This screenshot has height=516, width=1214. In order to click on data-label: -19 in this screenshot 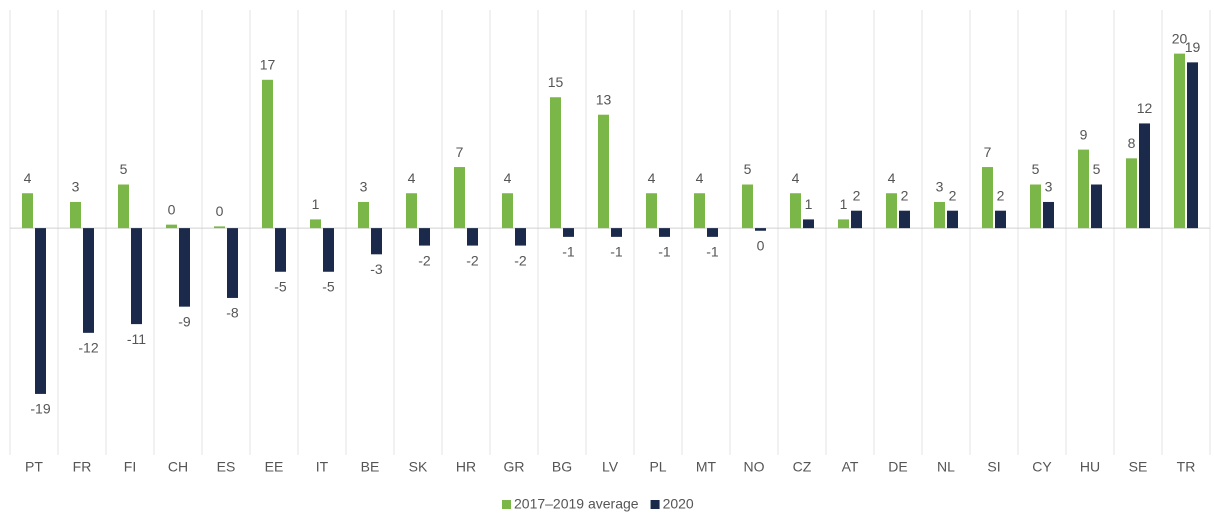, I will do `click(40, 409)`.